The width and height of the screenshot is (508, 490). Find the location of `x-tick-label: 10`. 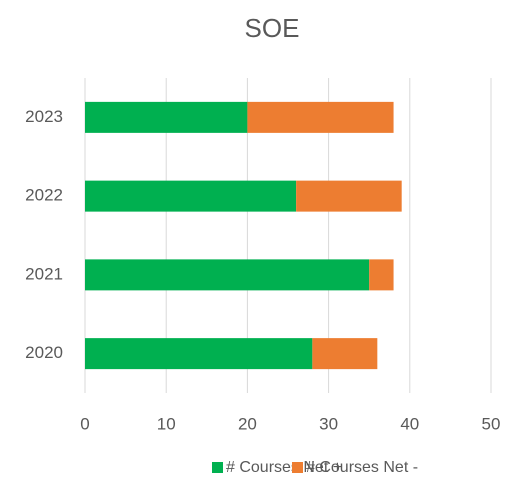

x-tick-label: 10 is located at coordinates (166, 423).